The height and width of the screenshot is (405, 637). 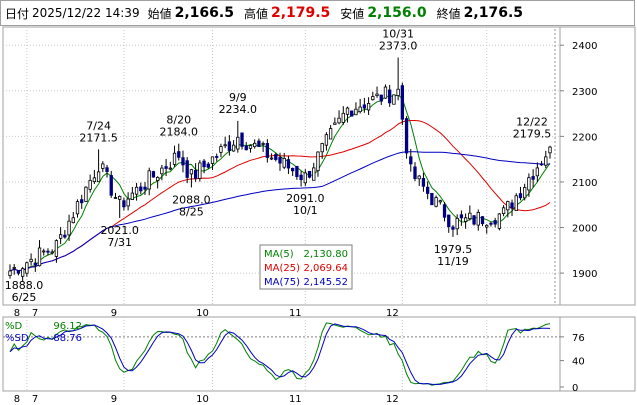 I want to click on annotation-low-date: 7/31, so click(x=119, y=242).